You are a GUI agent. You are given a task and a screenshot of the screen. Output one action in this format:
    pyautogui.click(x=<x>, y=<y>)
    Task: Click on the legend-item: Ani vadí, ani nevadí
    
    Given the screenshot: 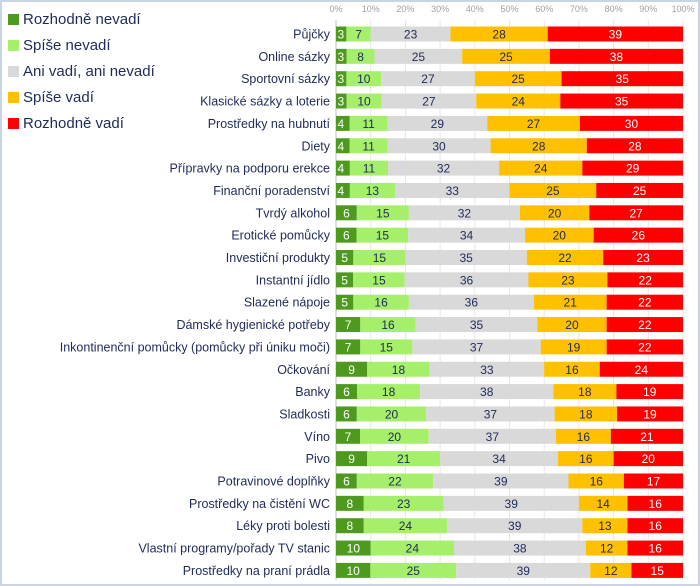 What is the action you would take?
    pyautogui.click(x=81, y=71)
    